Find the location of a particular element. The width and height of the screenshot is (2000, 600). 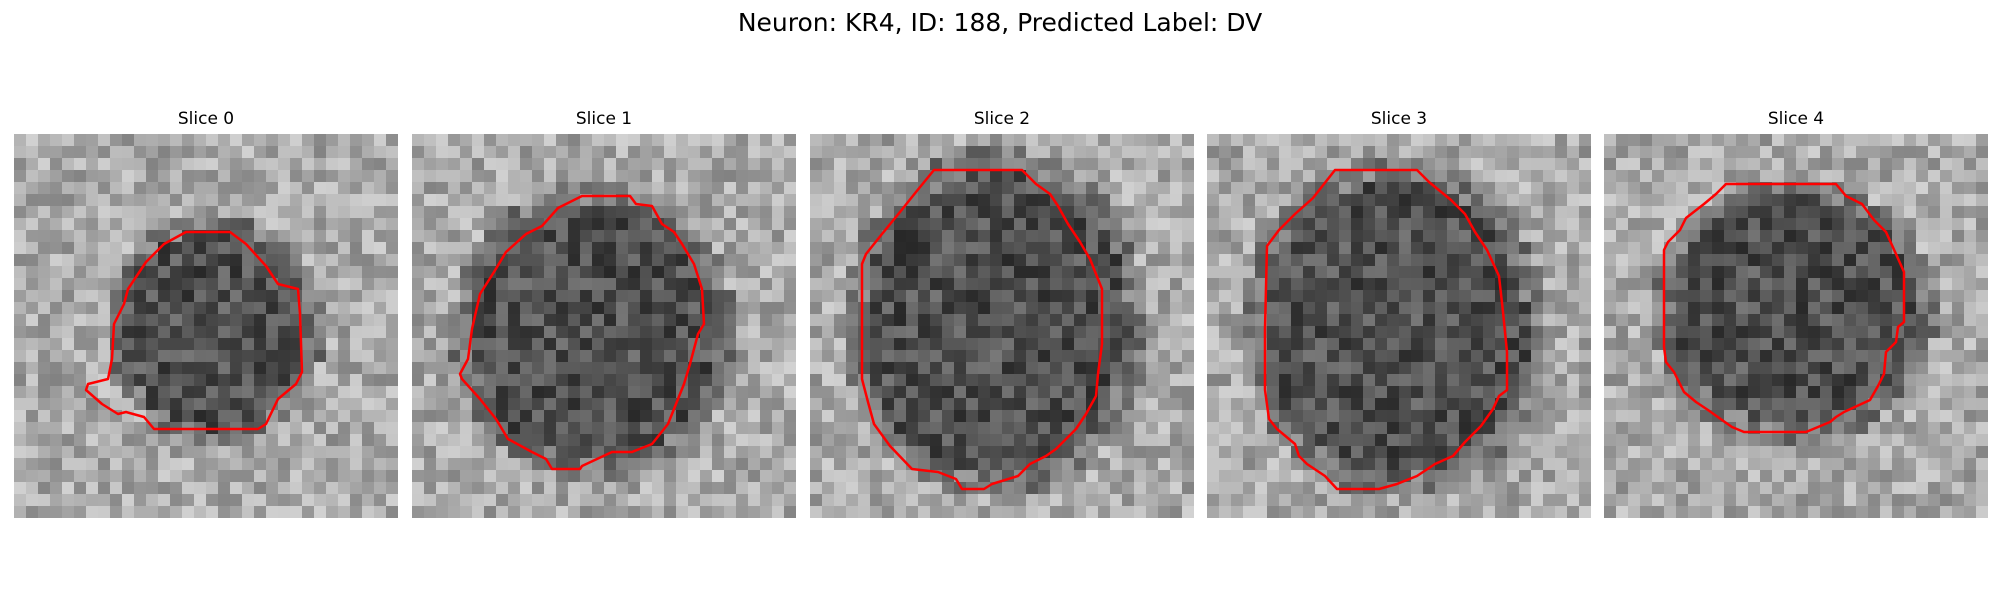

slice-2-pixels is located at coordinates (1002, 326).